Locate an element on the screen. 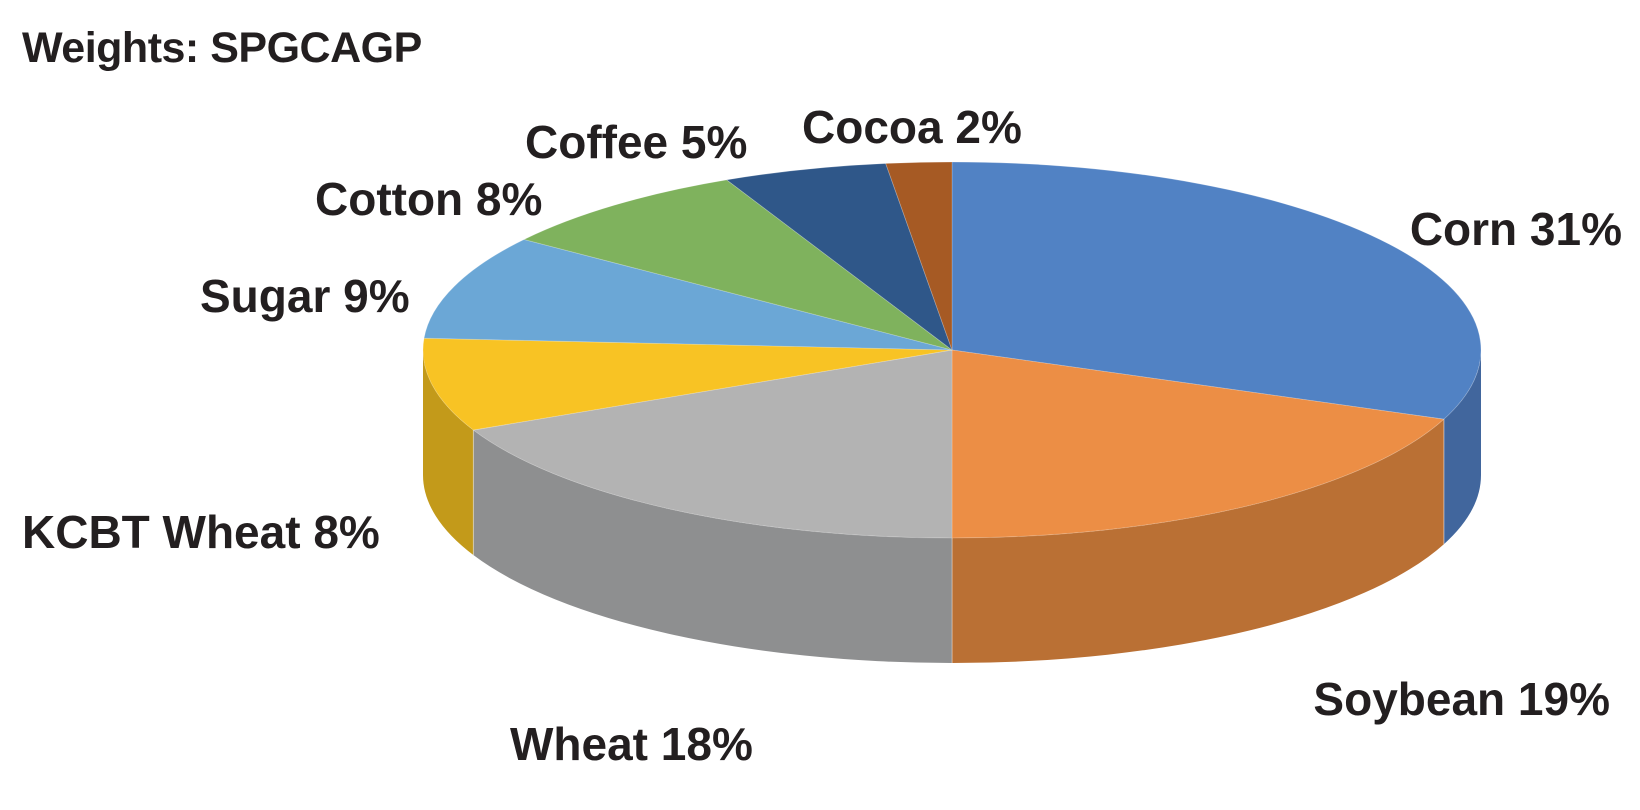 Image resolution: width=1640 pixels, height=810 pixels. pie-side-wheat is located at coordinates (712, 546).